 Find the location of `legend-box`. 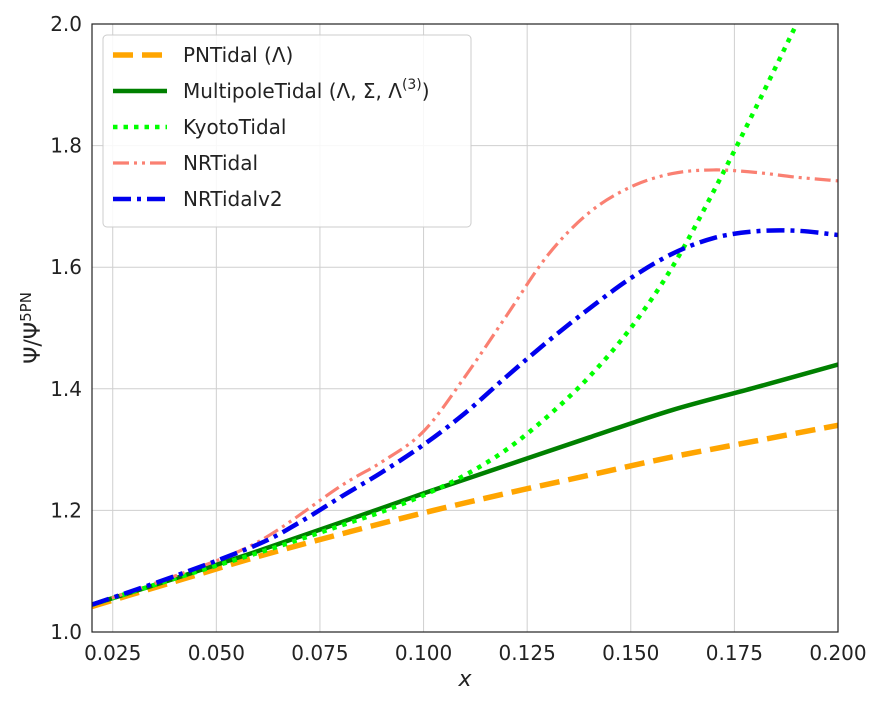

legend-box is located at coordinates (287, 131).